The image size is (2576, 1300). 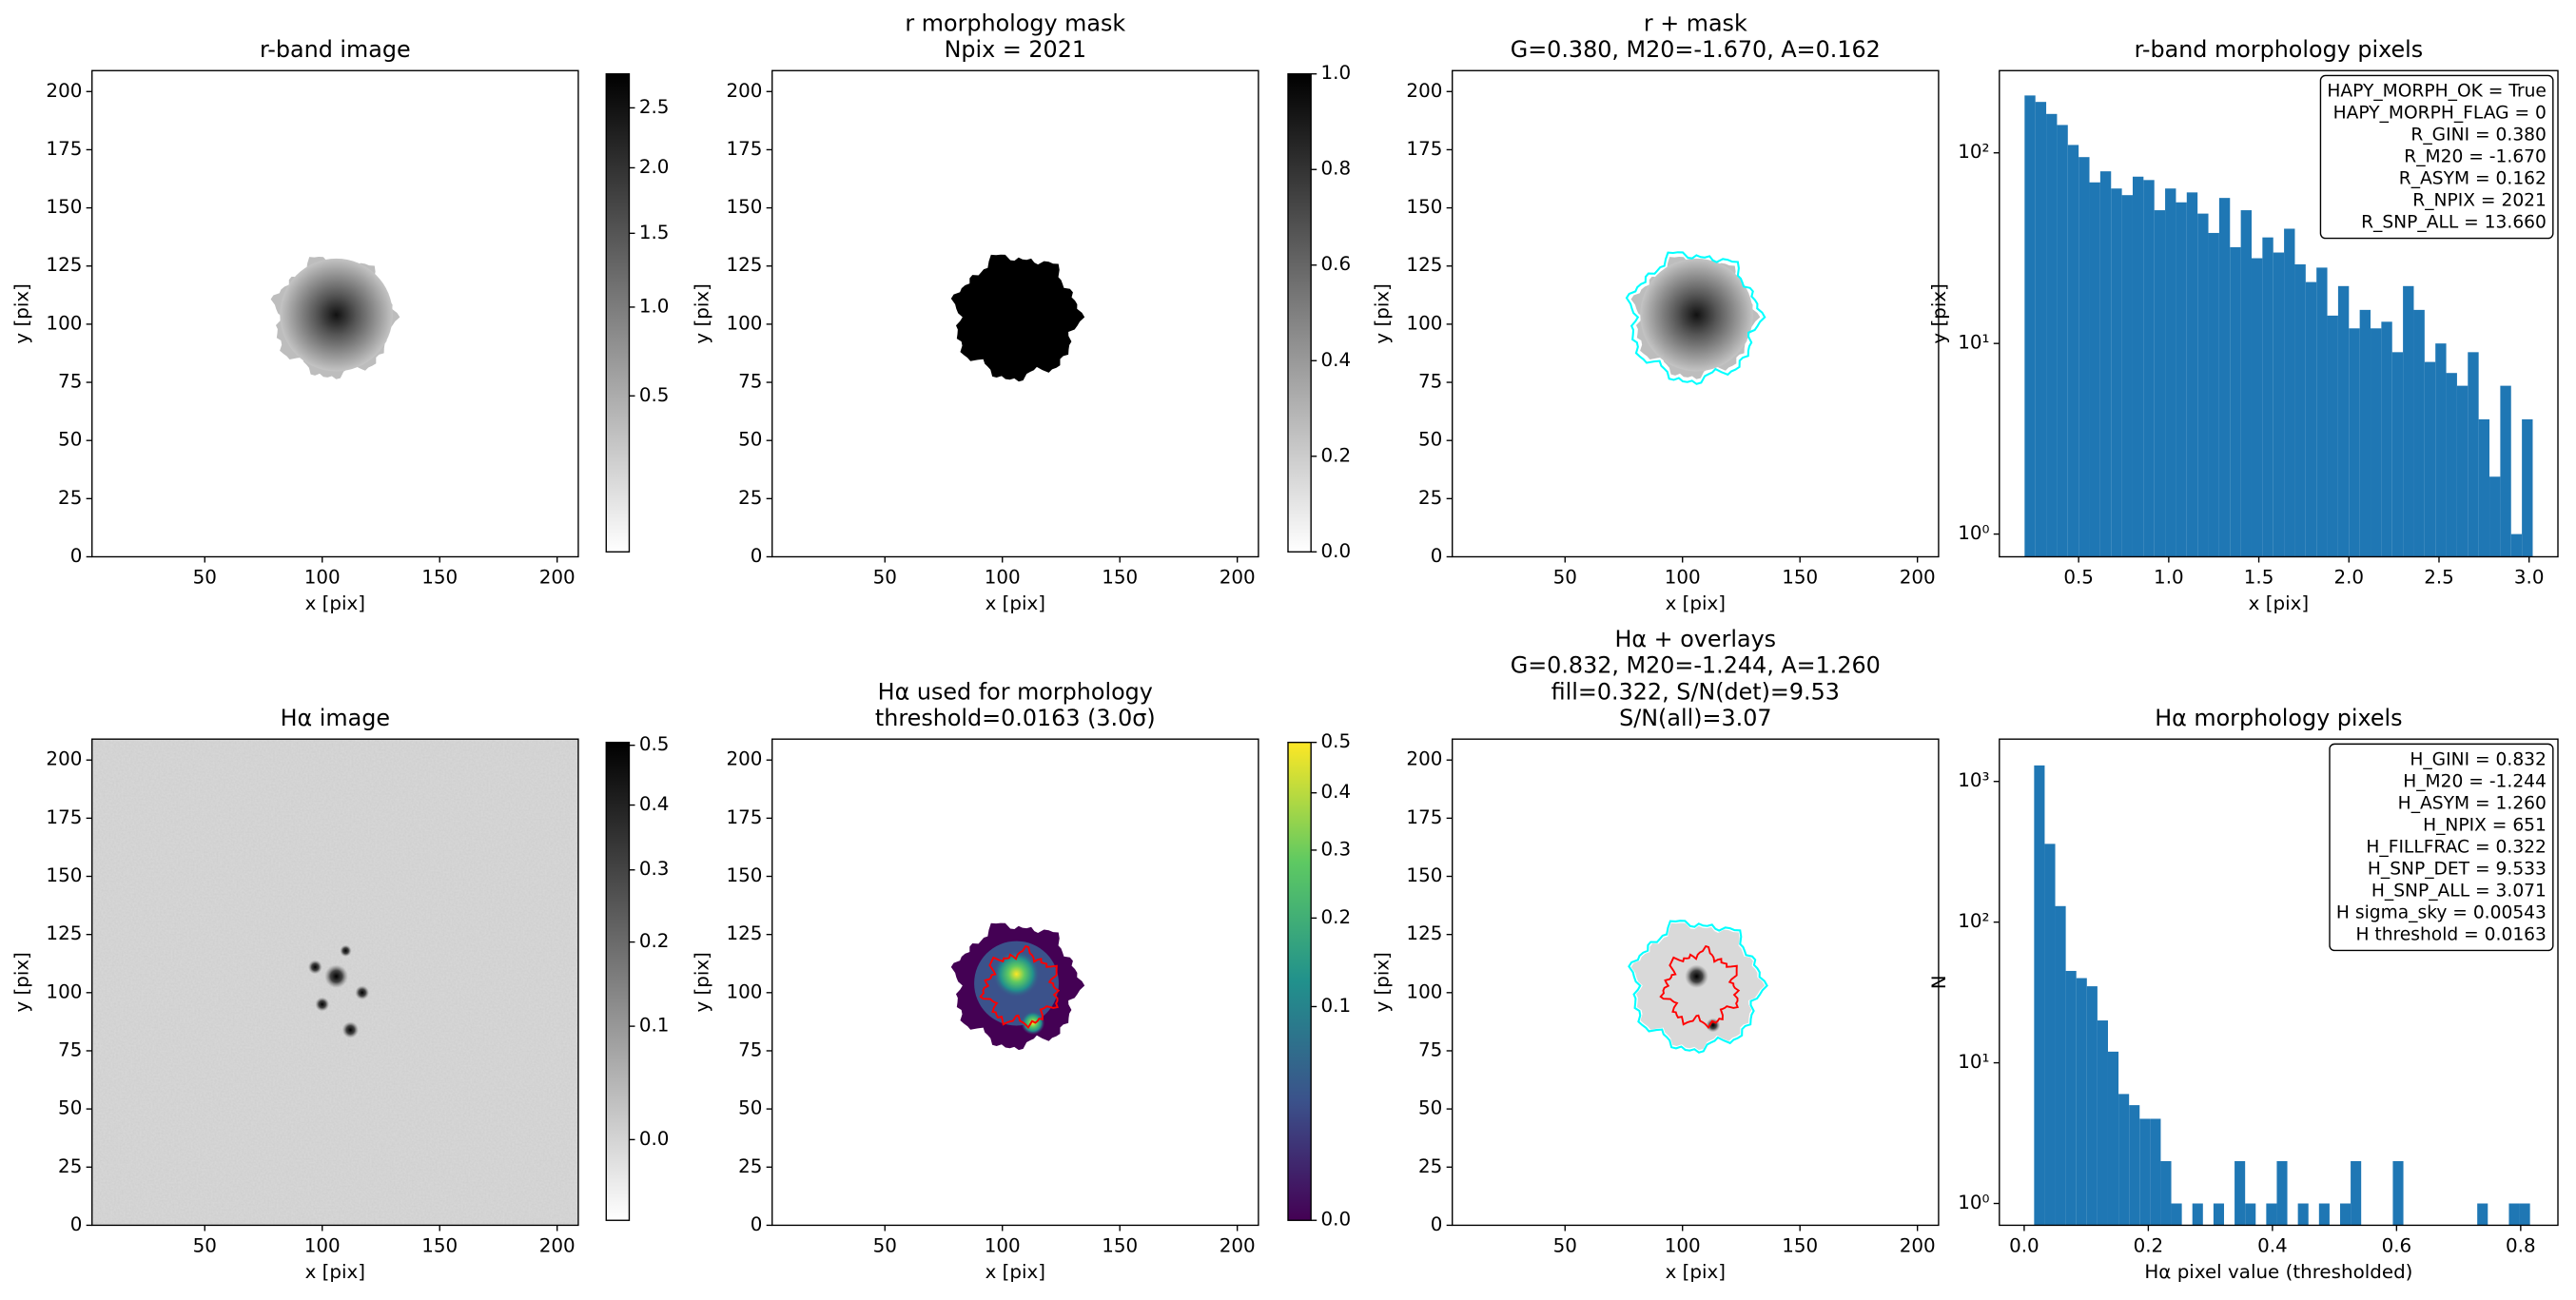 I want to click on x-tick-label: 1.5, so click(x=2259, y=577).